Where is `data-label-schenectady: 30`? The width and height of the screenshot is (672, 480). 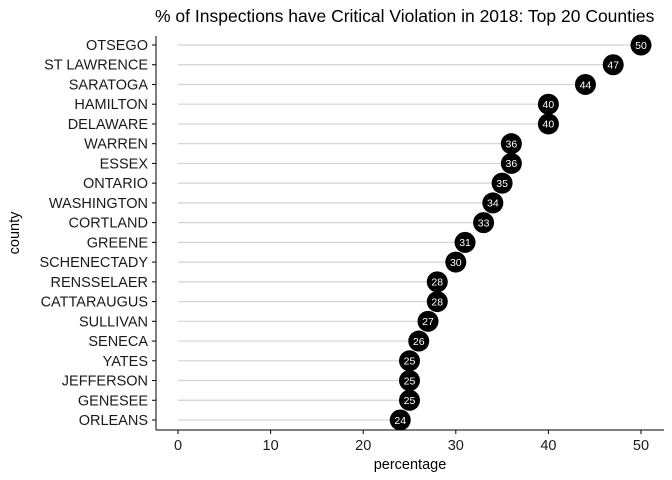 data-label-schenectady: 30 is located at coordinates (456, 263).